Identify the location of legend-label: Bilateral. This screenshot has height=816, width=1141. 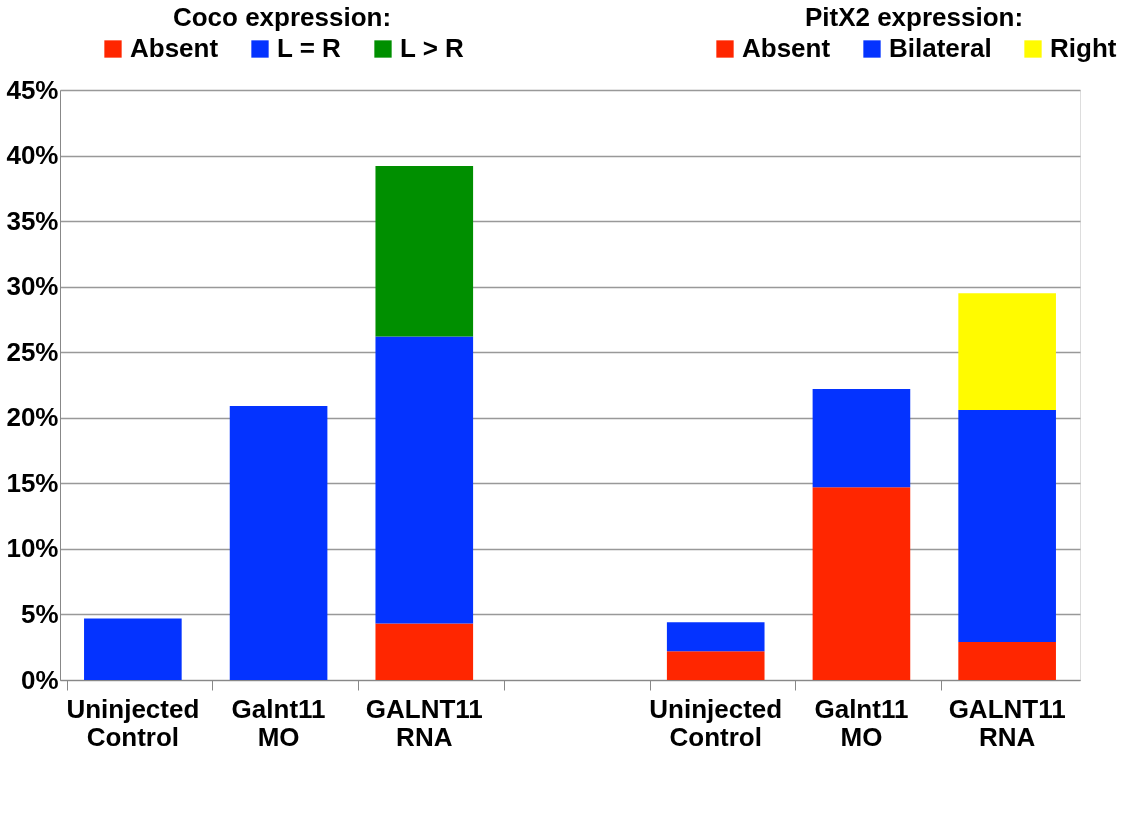
(940, 48).